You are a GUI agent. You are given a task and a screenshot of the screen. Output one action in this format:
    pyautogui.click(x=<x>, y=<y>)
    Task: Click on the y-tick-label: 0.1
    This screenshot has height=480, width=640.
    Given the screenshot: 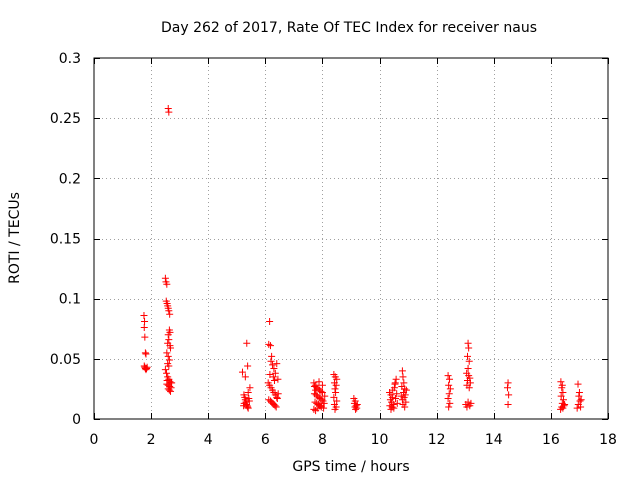 What is the action you would take?
    pyautogui.click(x=70, y=300)
    